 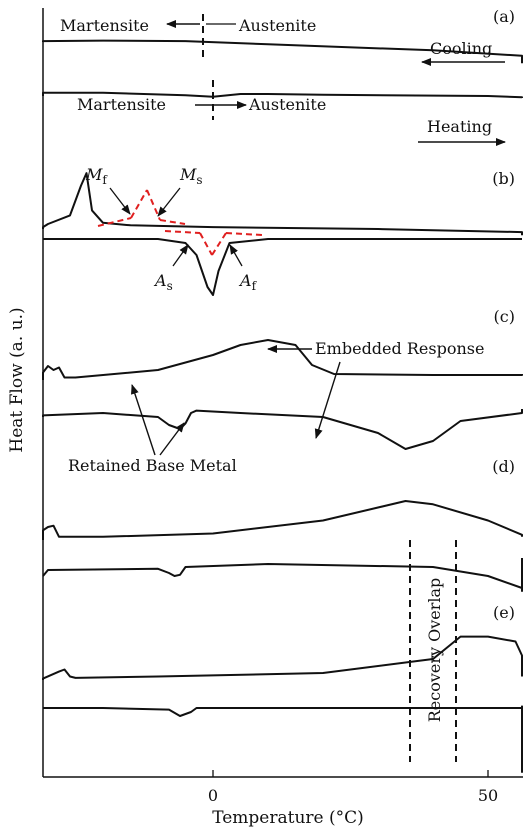 I want to click on label-mf: Mf, so click(x=96, y=176).